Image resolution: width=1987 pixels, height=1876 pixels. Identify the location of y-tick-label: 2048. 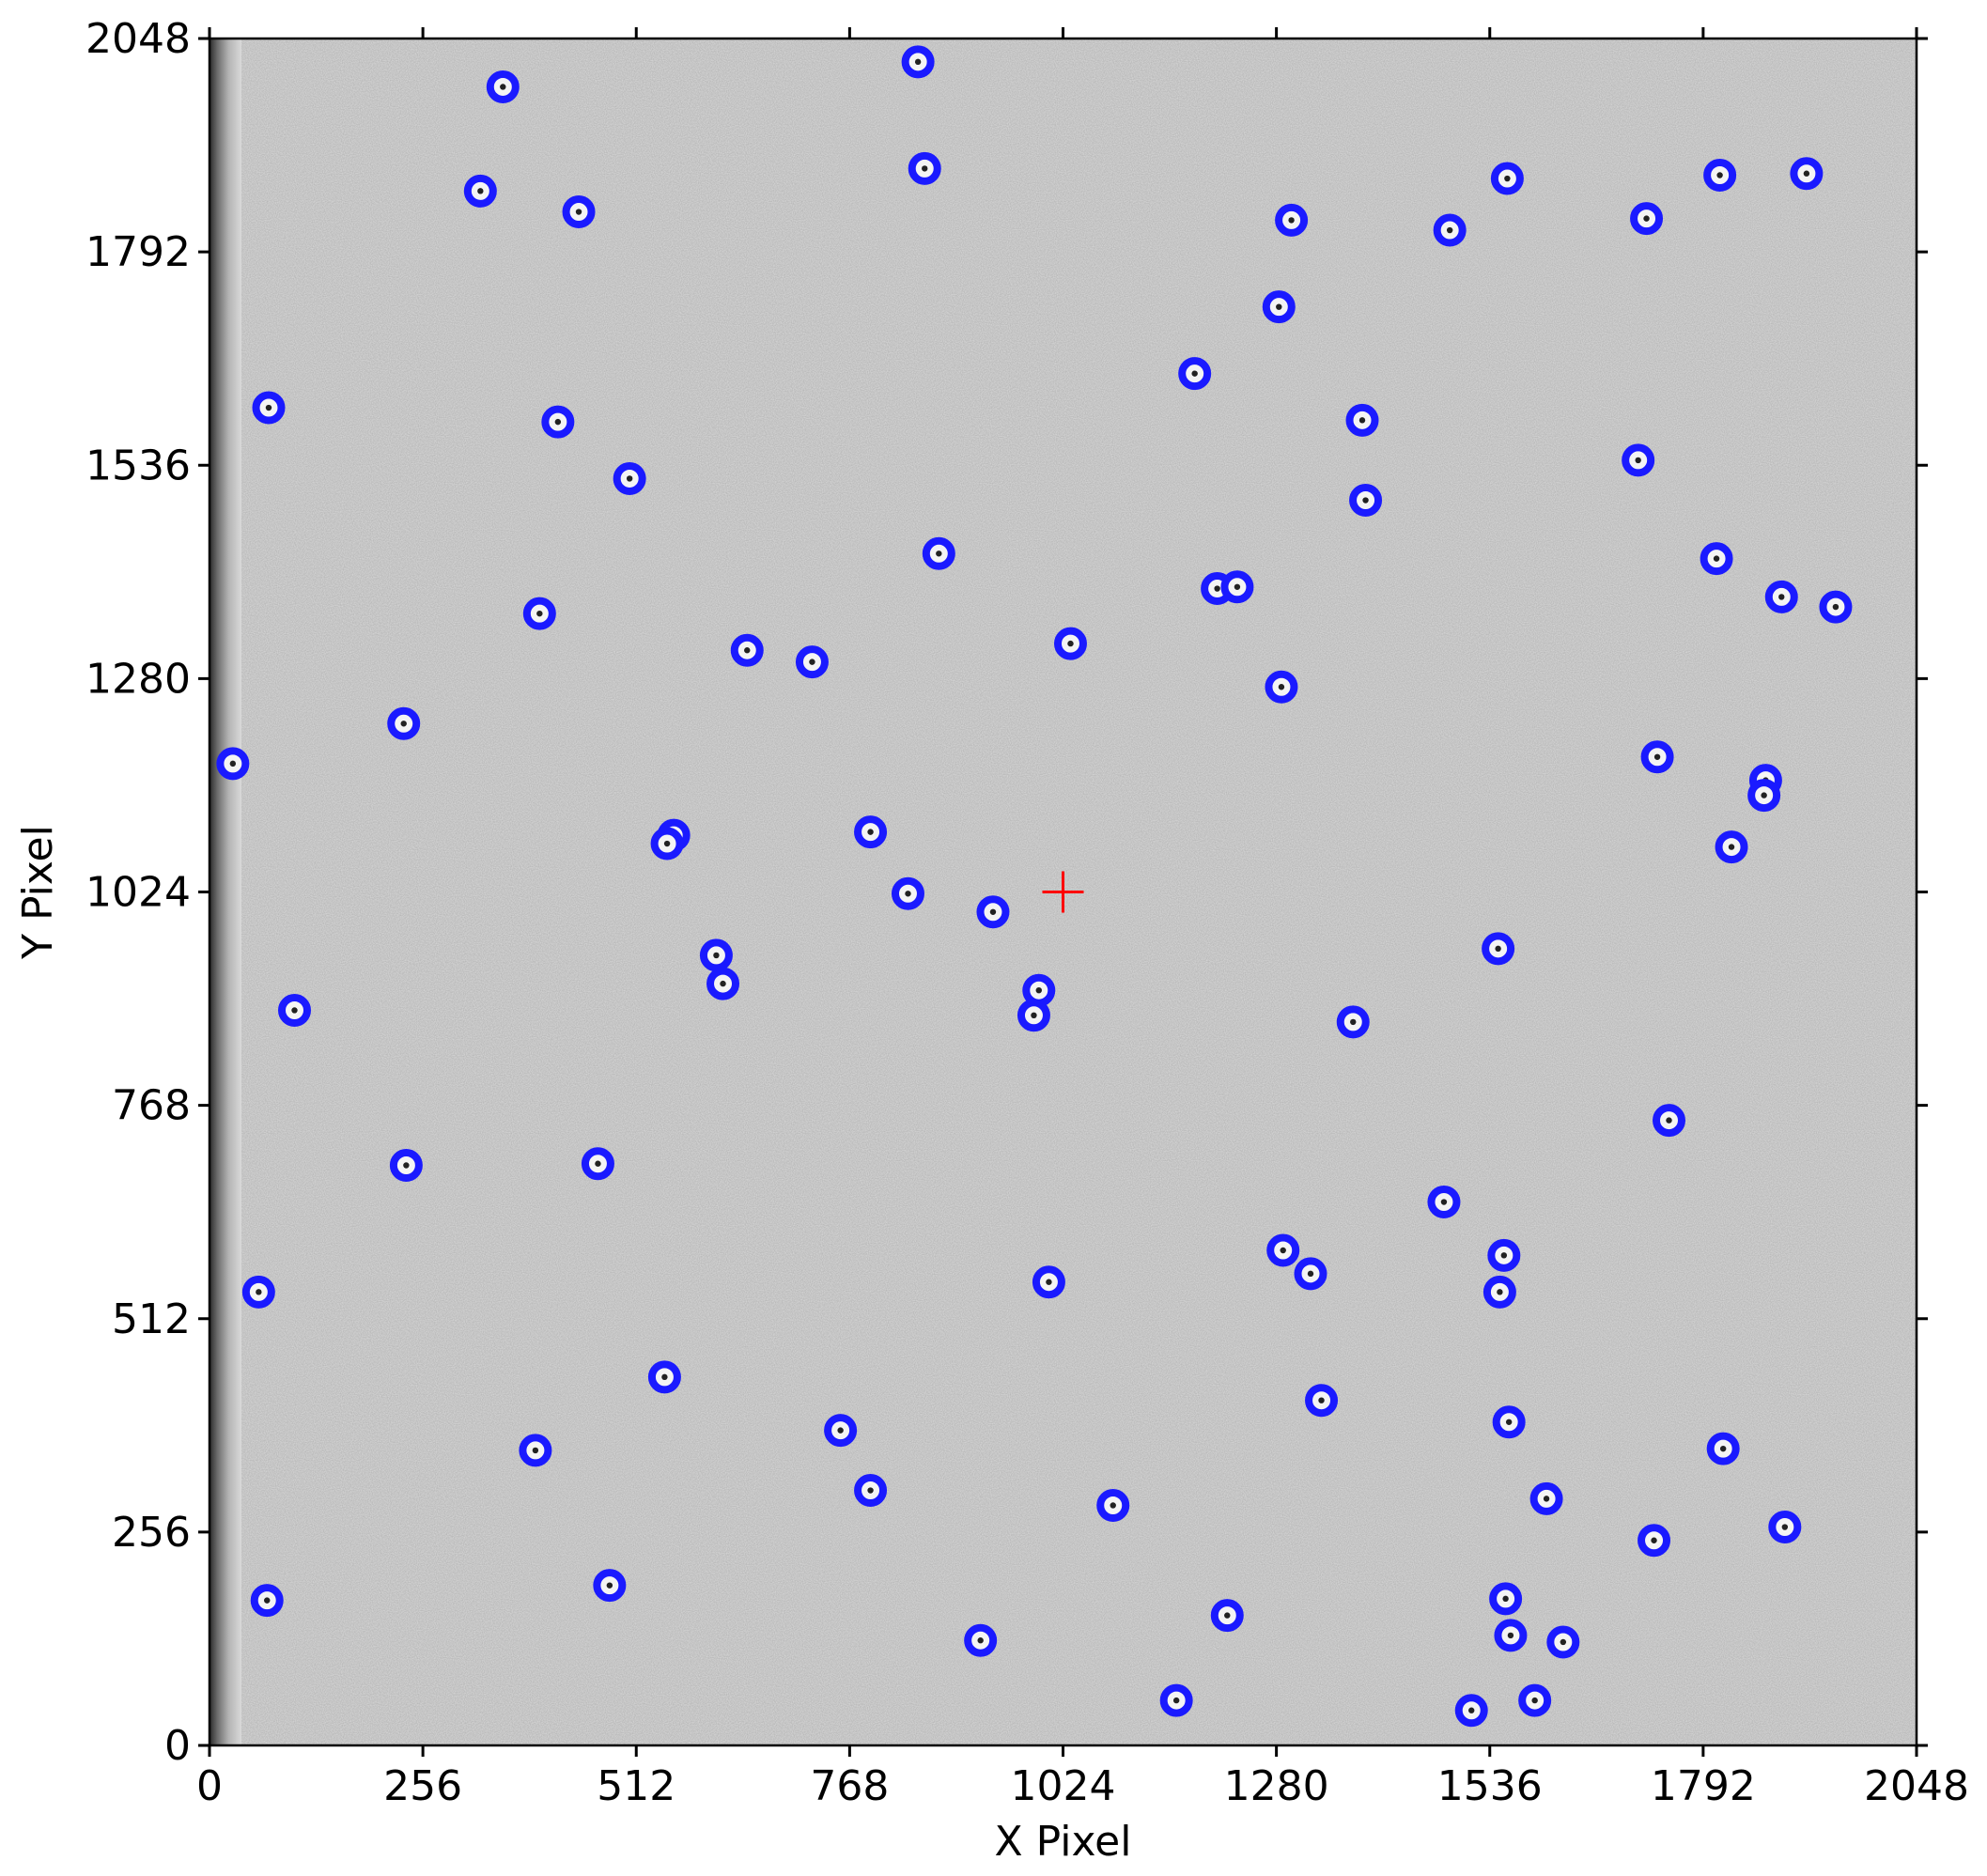
(138, 39).